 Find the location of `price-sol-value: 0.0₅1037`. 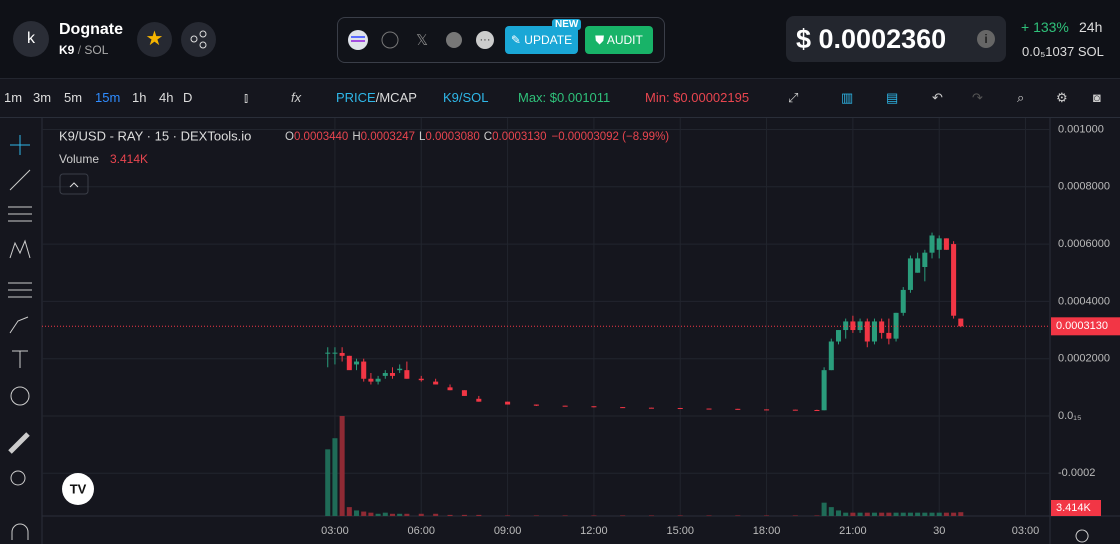

price-sol-value: 0.0₅1037 is located at coordinates (1048, 51).